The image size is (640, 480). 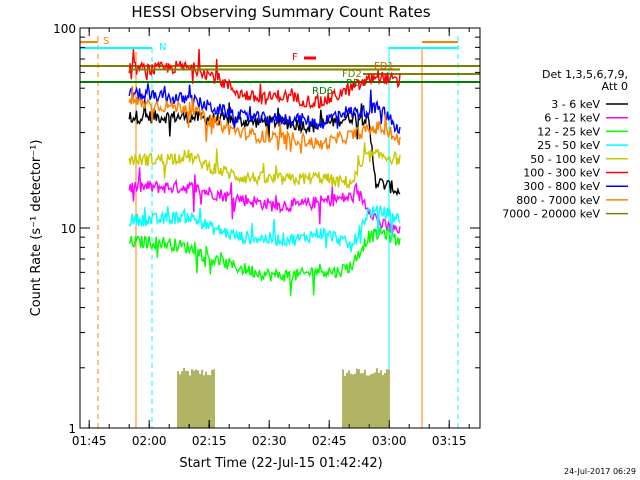 What do you see at coordinates (575, 104) in the screenshot?
I see `legend-label: 3 - 6 keV` at bounding box center [575, 104].